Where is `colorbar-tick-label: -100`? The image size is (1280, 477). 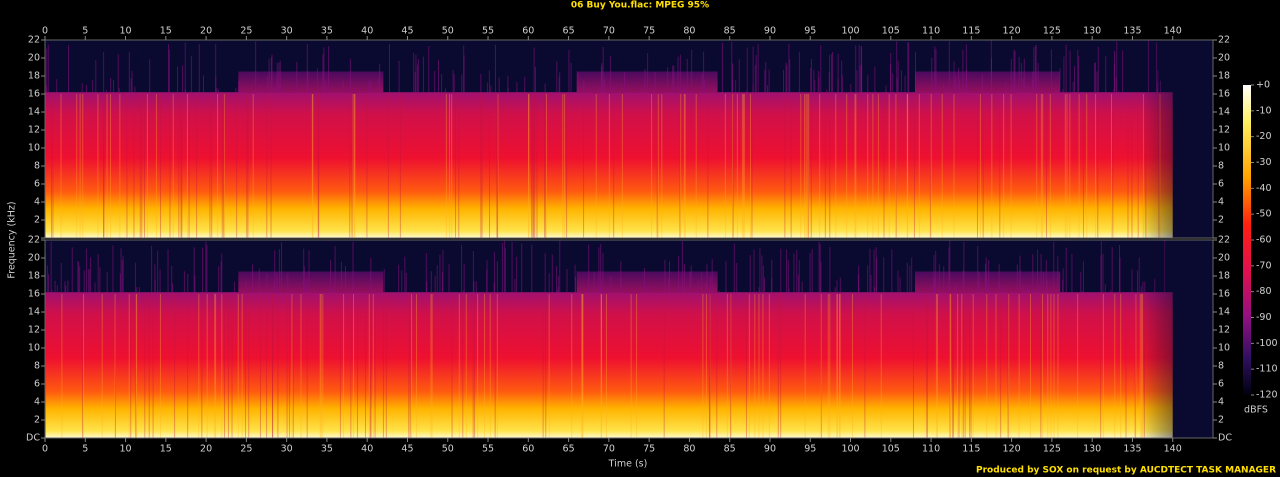 colorbar-tick-label: -100 is located at coordinates (1267, 343).